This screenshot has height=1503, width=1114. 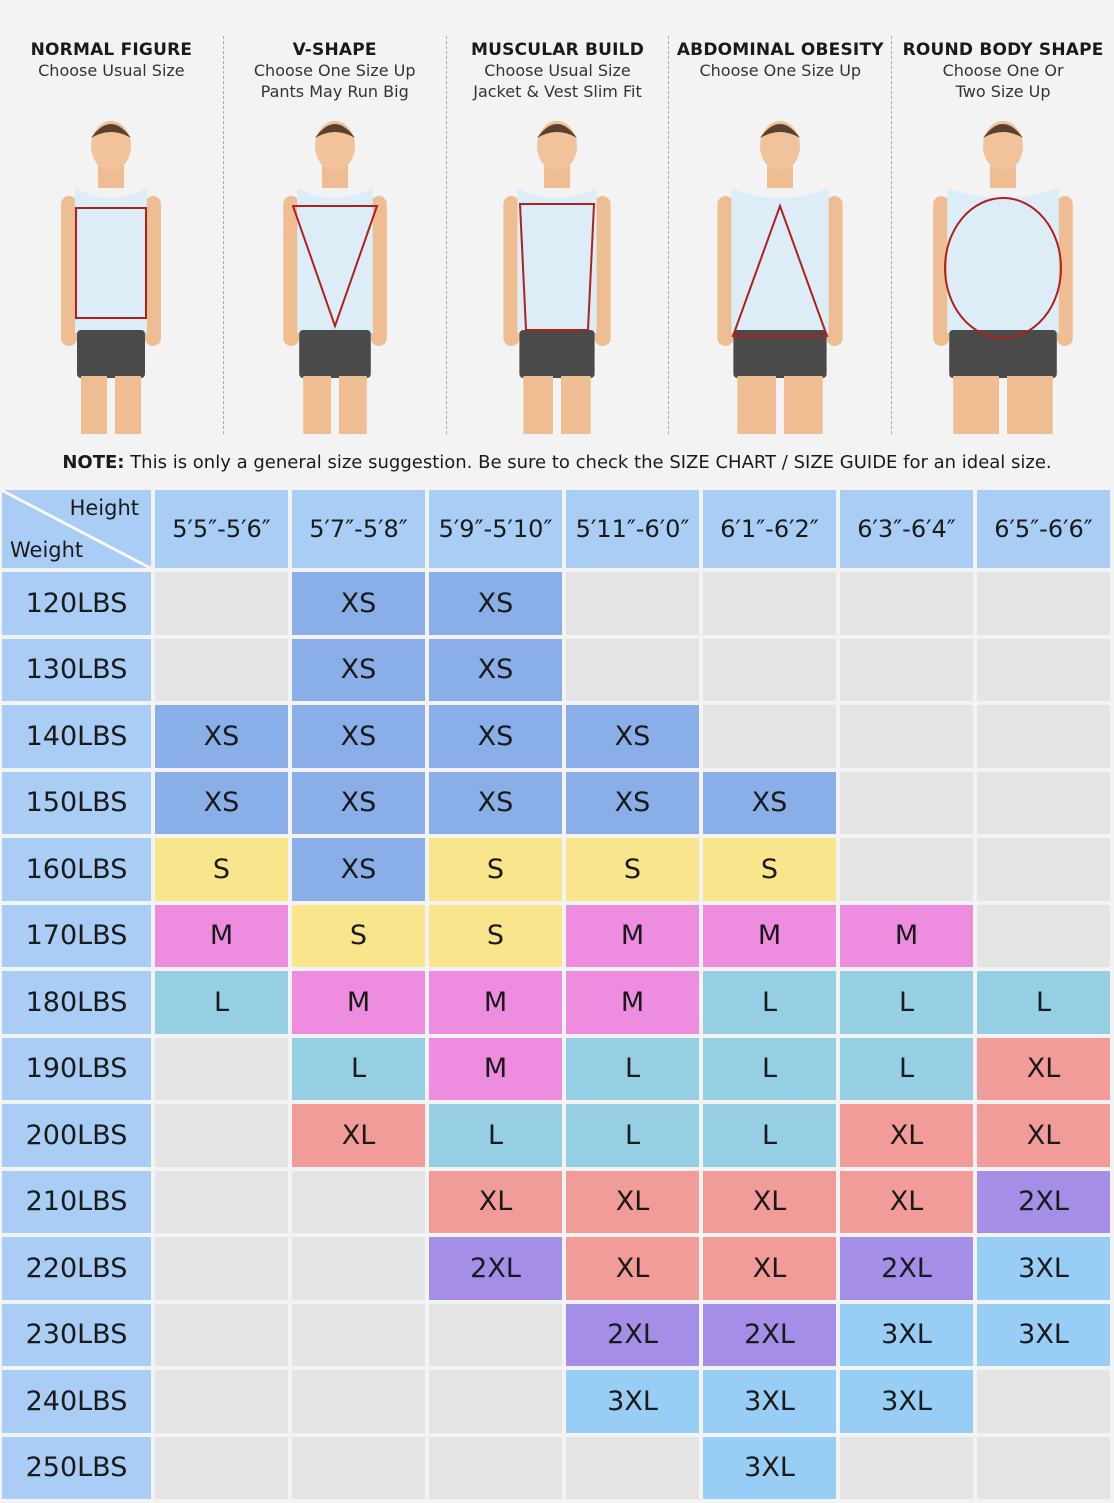 What do you see at coordinates (334, 81) in the screenshot?
I see `body-type-subtitle: Choose One Size Up Pants May Run Big` at bounding box center [334, 81].